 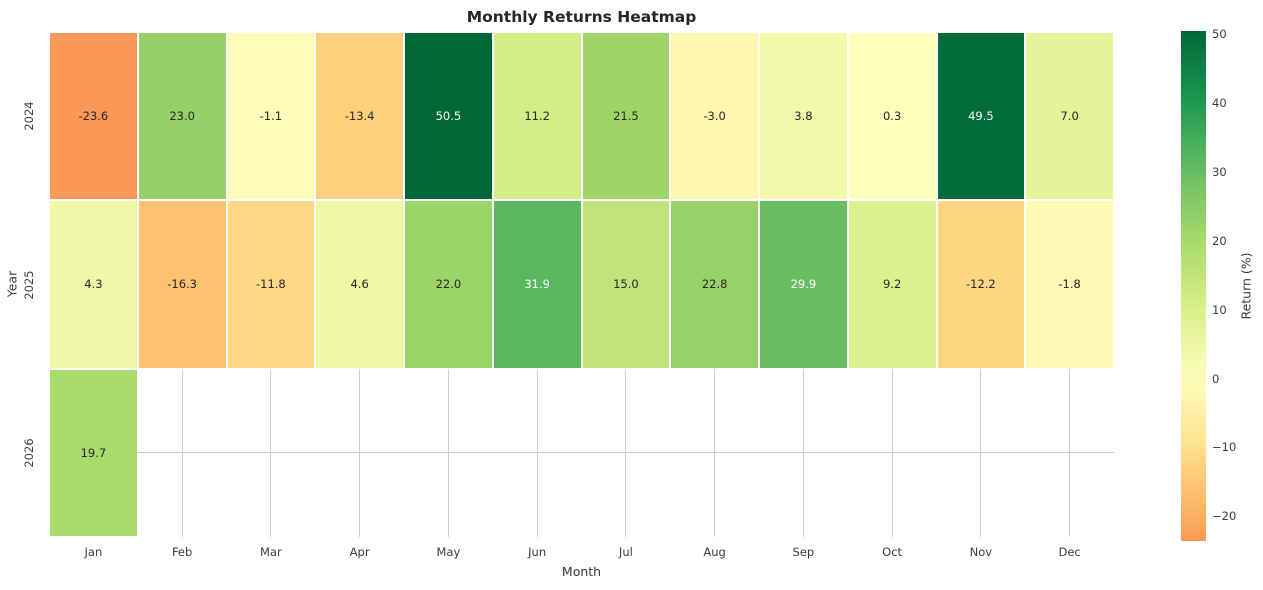 I want to click on x-tick-Nov: Nov, so click(x=981, y=552).